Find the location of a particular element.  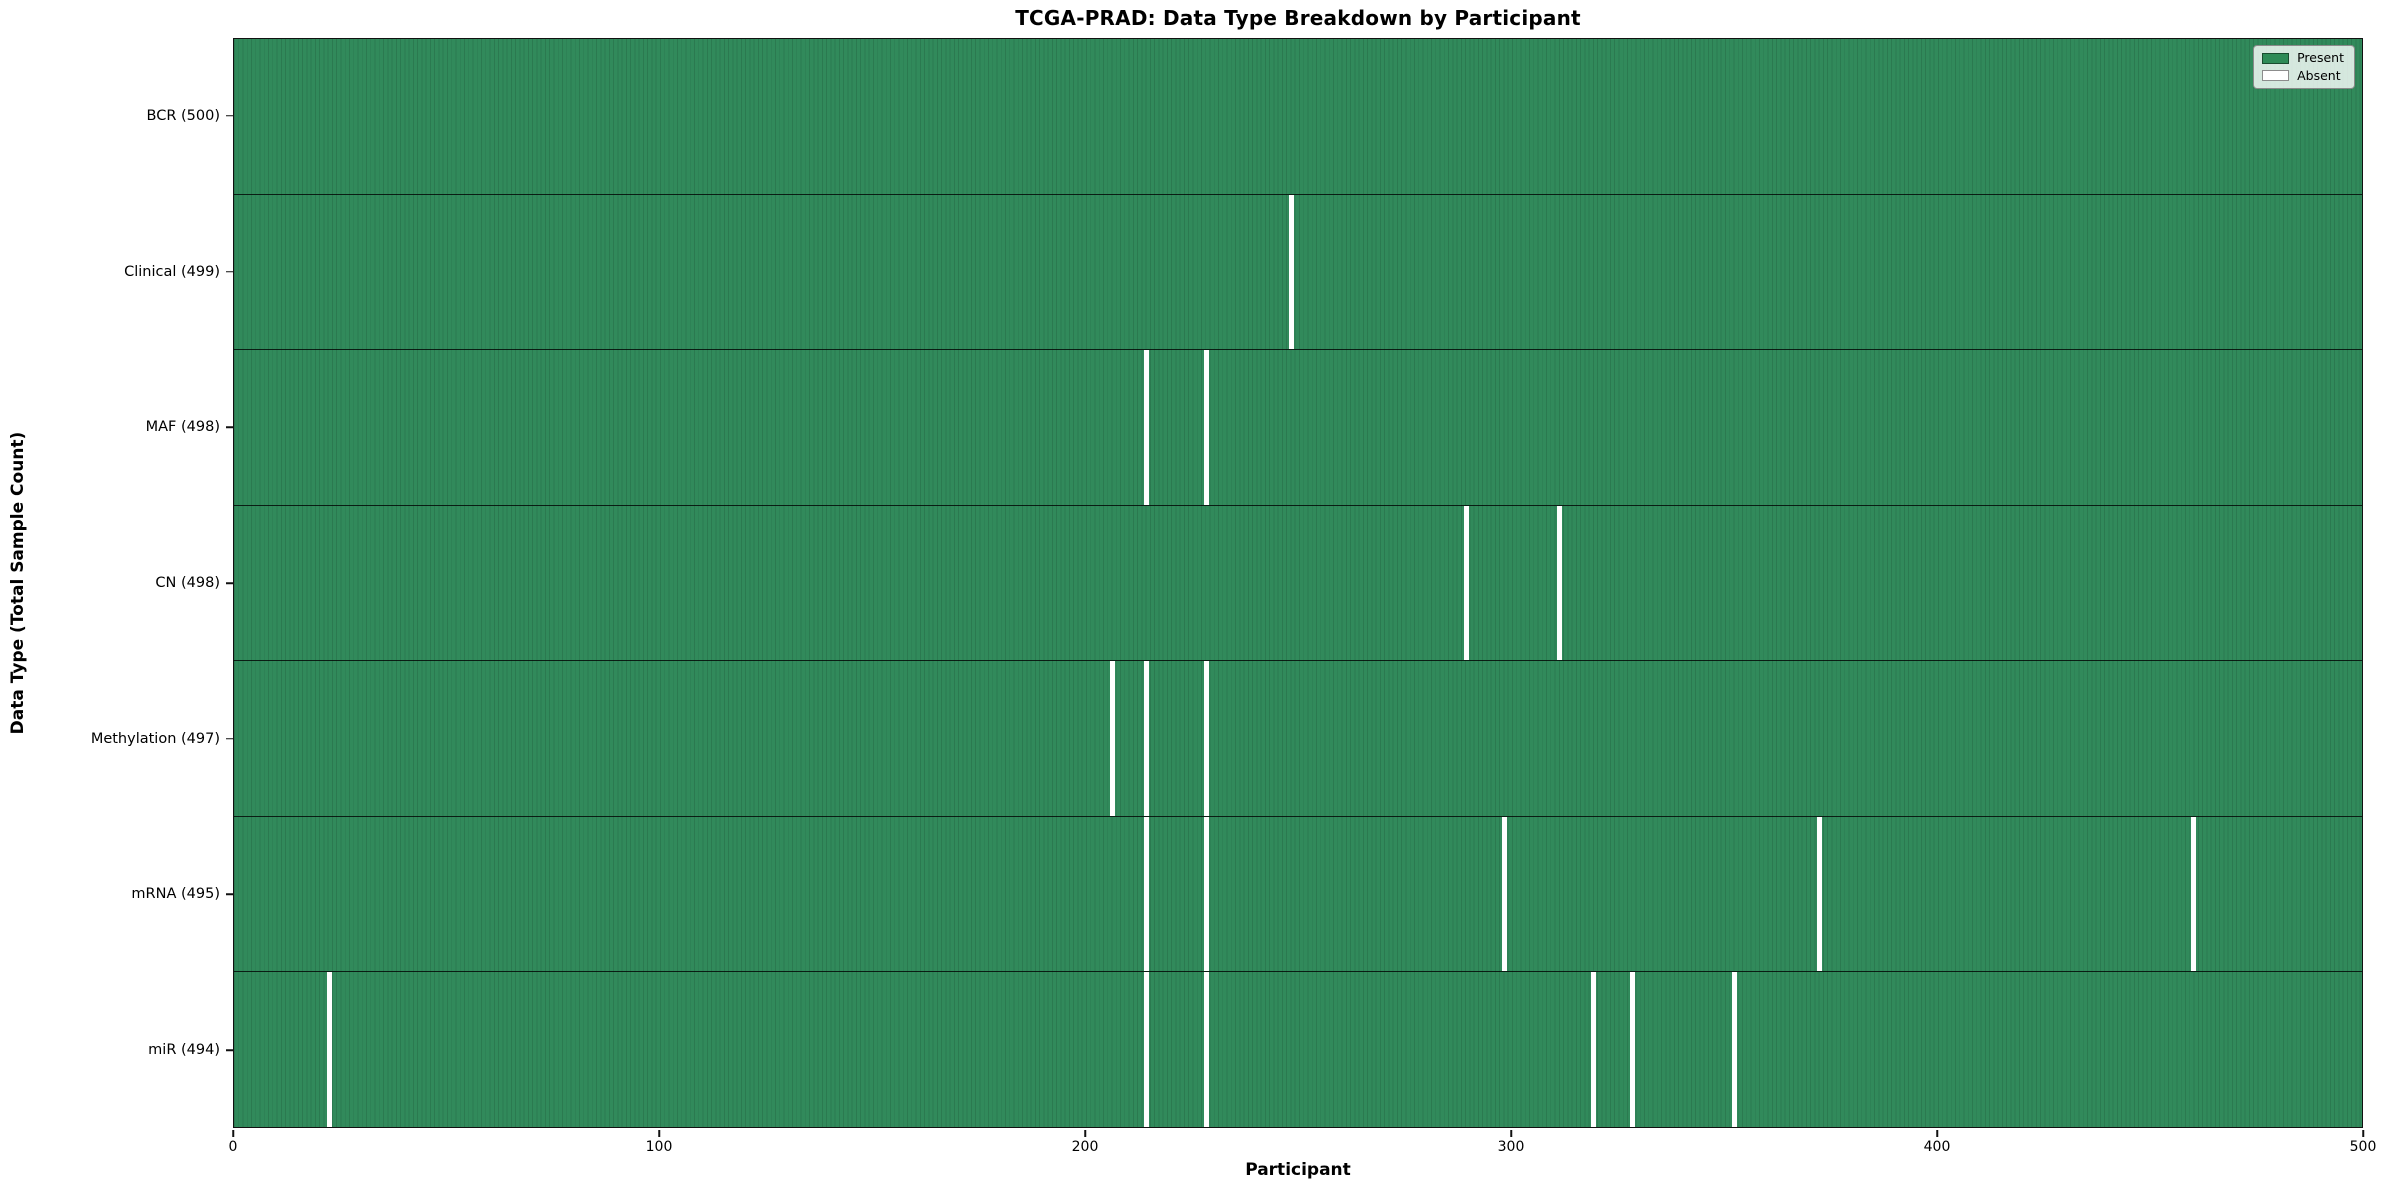

legend-swatch-present is located at coordinates (2276, 58).